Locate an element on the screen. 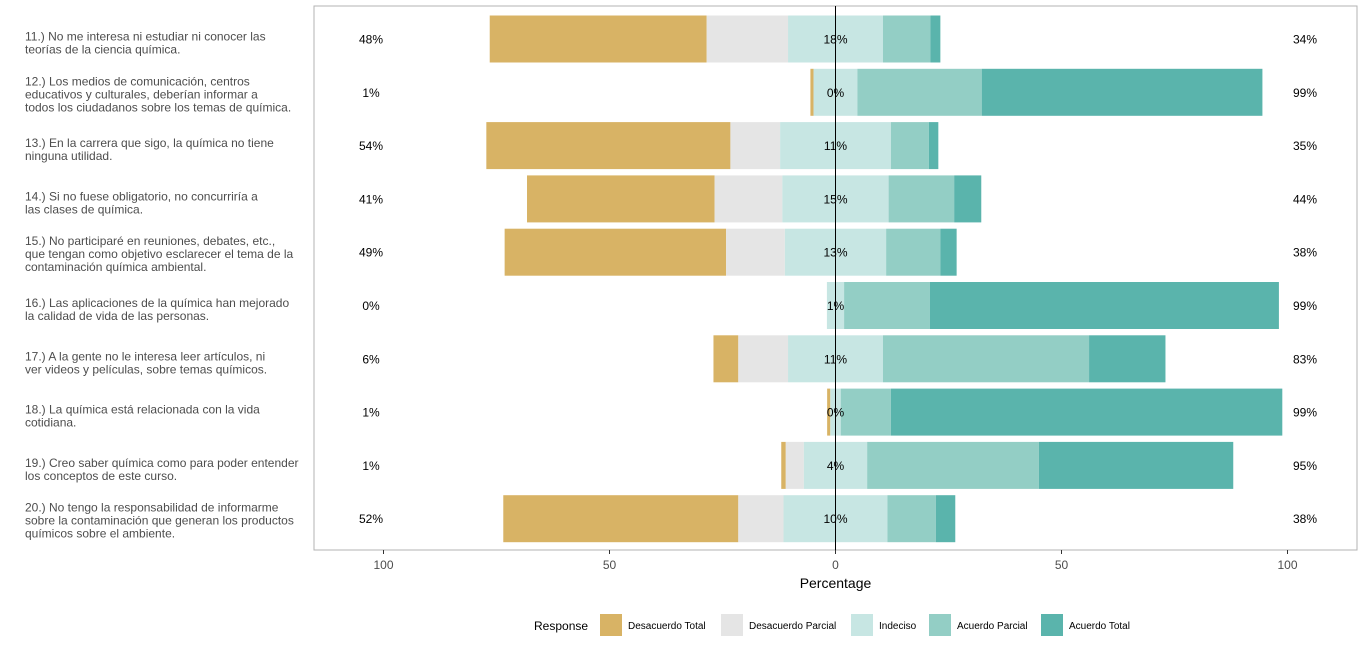 Image resolution: width=1366 pixels, height=650 pixels. center-percent-label: 11% is located at coordinates (835, 146).